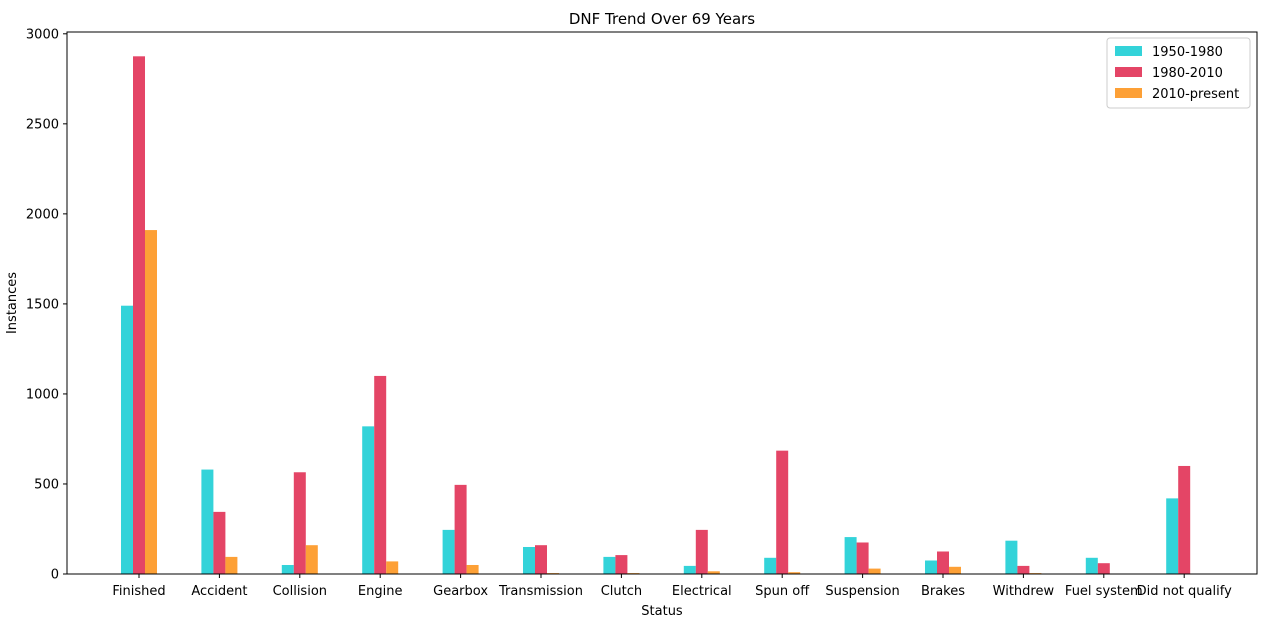 The height and width of the screenshot is (640, 1265). What do you see at coordinates (862, 591) in the screenshot?
I see `x-tick-label: Suspension` at bounding box center [862, 591].